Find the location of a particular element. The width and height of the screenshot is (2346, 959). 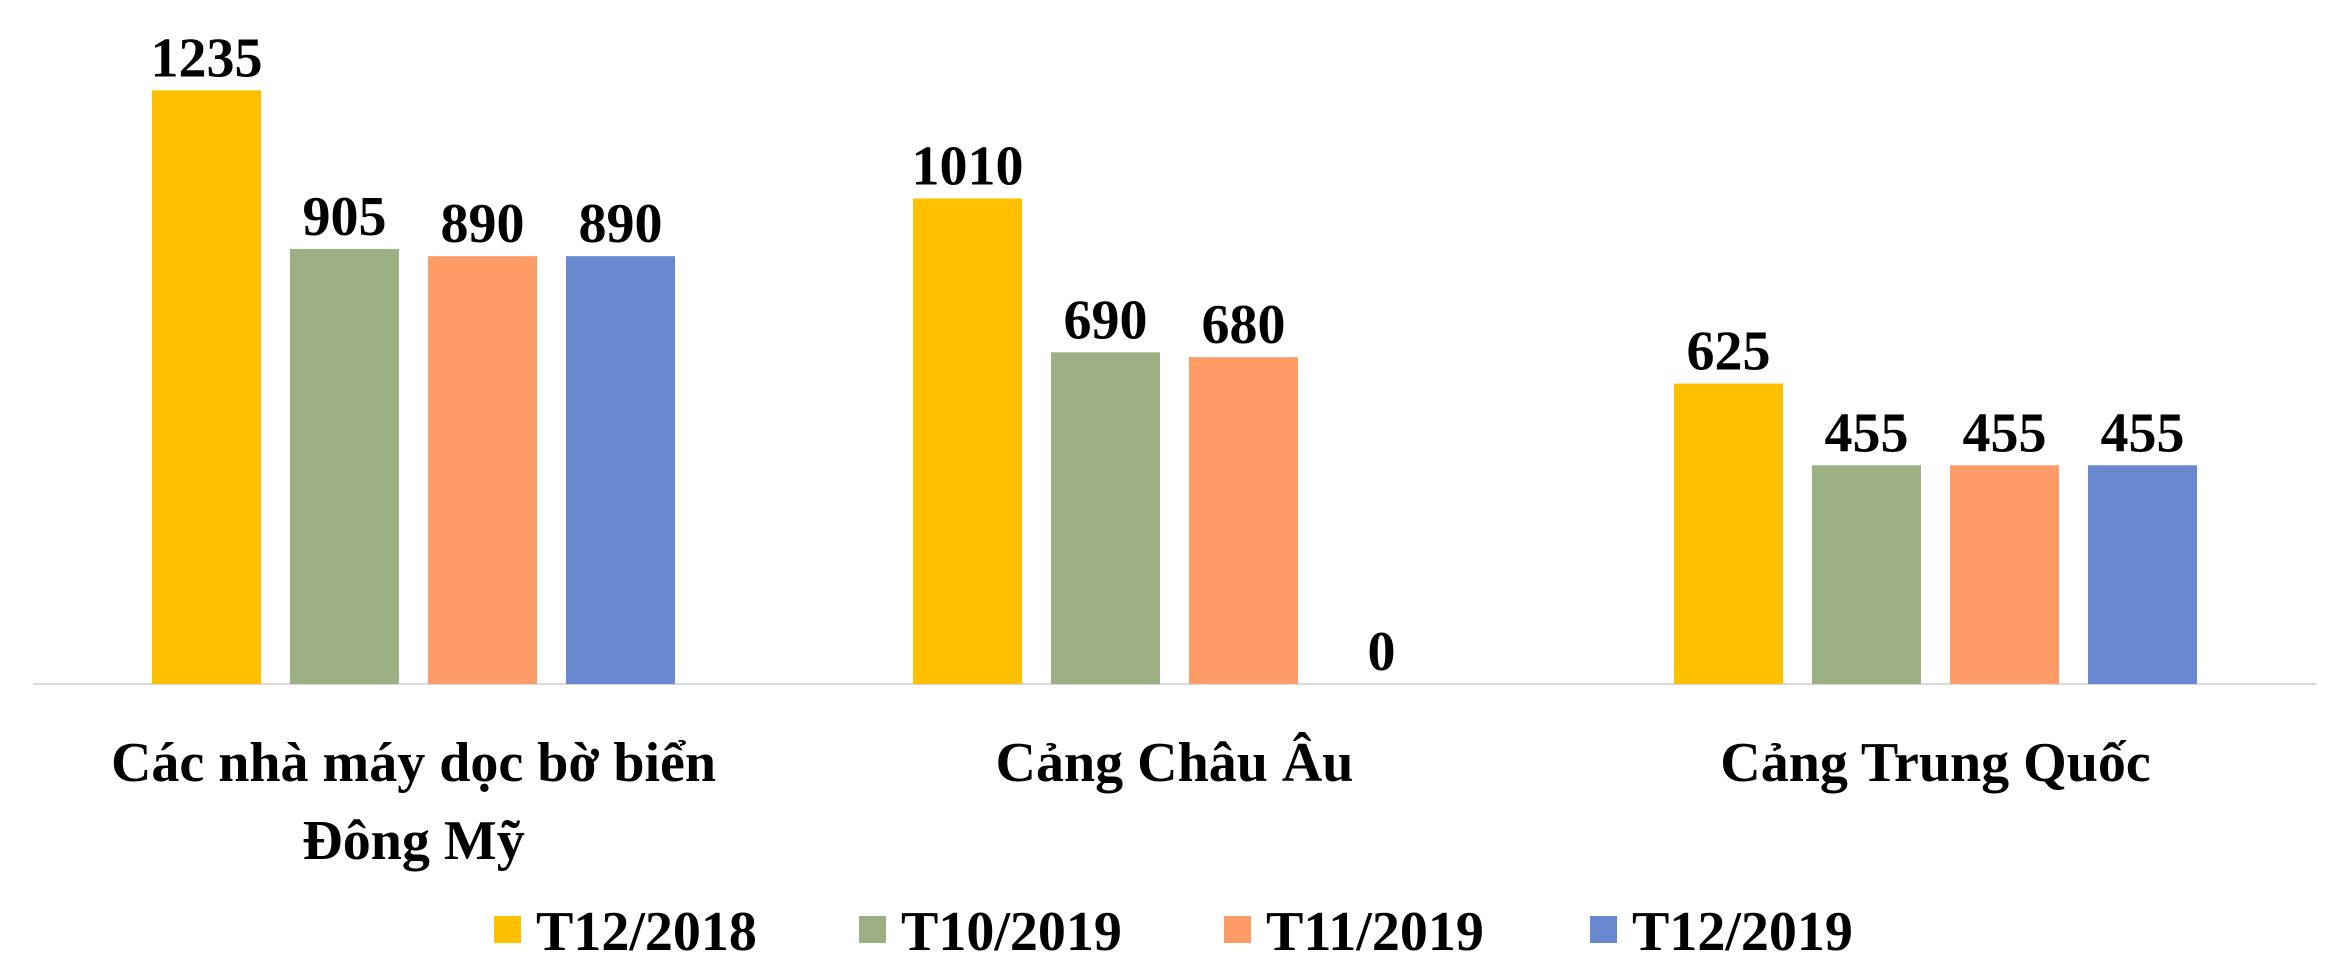

legend-label: T12/2018 is located at coordinates (646, 930).